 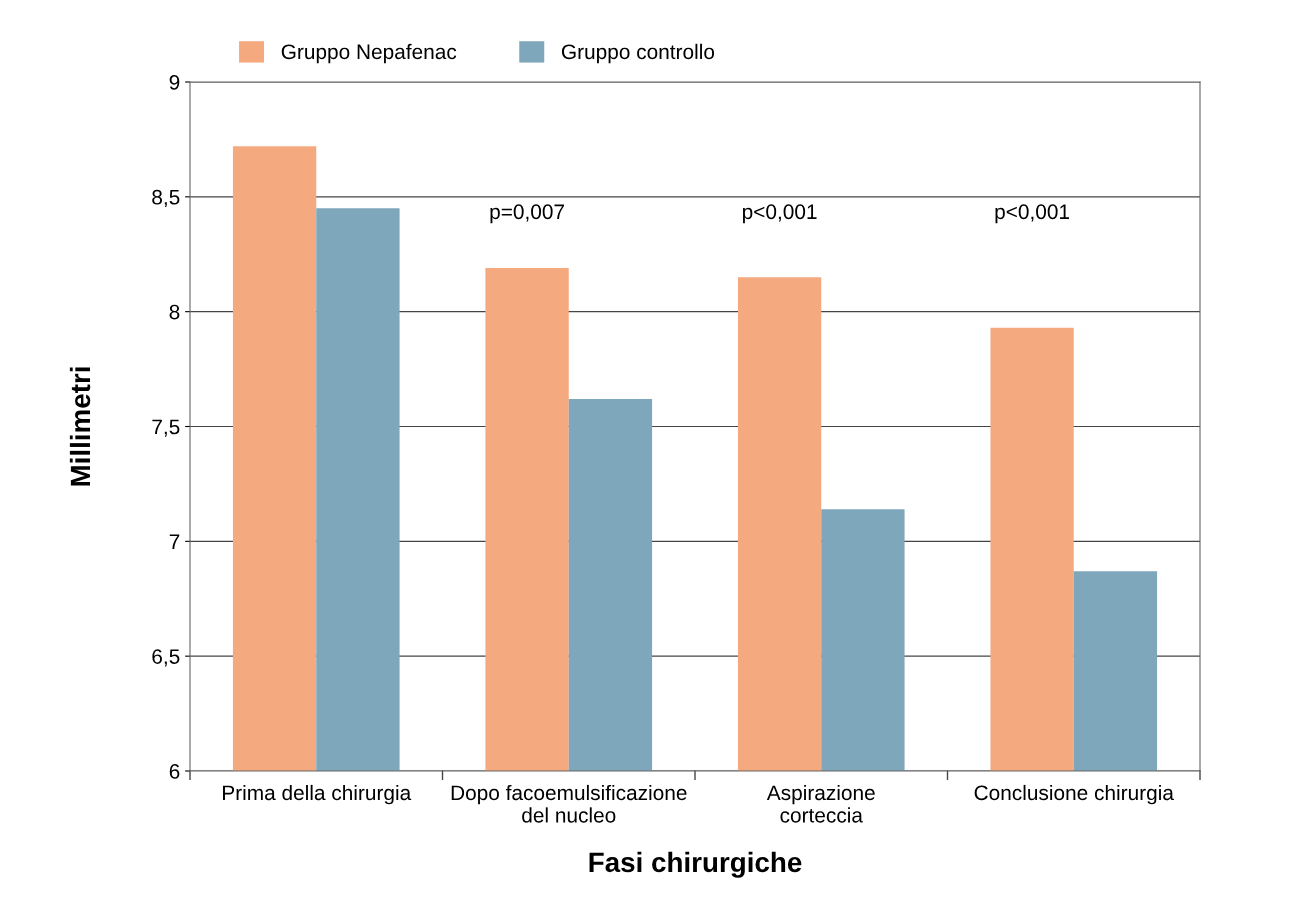 I want to click on y-tick-label: 7, so click(x=174, y=541).